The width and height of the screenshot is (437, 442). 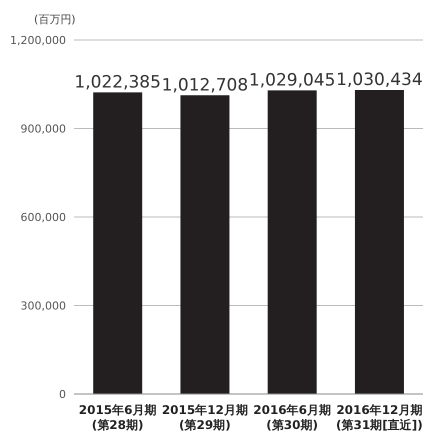 What do you see at coordinates (205, 85) in the screenshot?
I see `data-label: 1,012,708` at bounding box center [205, 85].